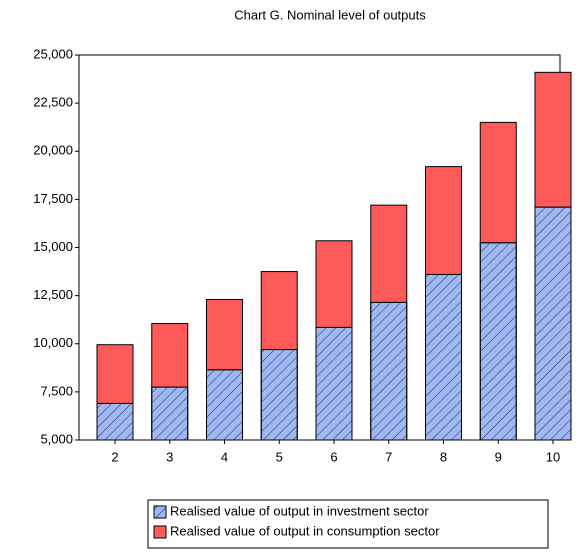  I want to click on x-tick-label: 6, so click(333, 456).